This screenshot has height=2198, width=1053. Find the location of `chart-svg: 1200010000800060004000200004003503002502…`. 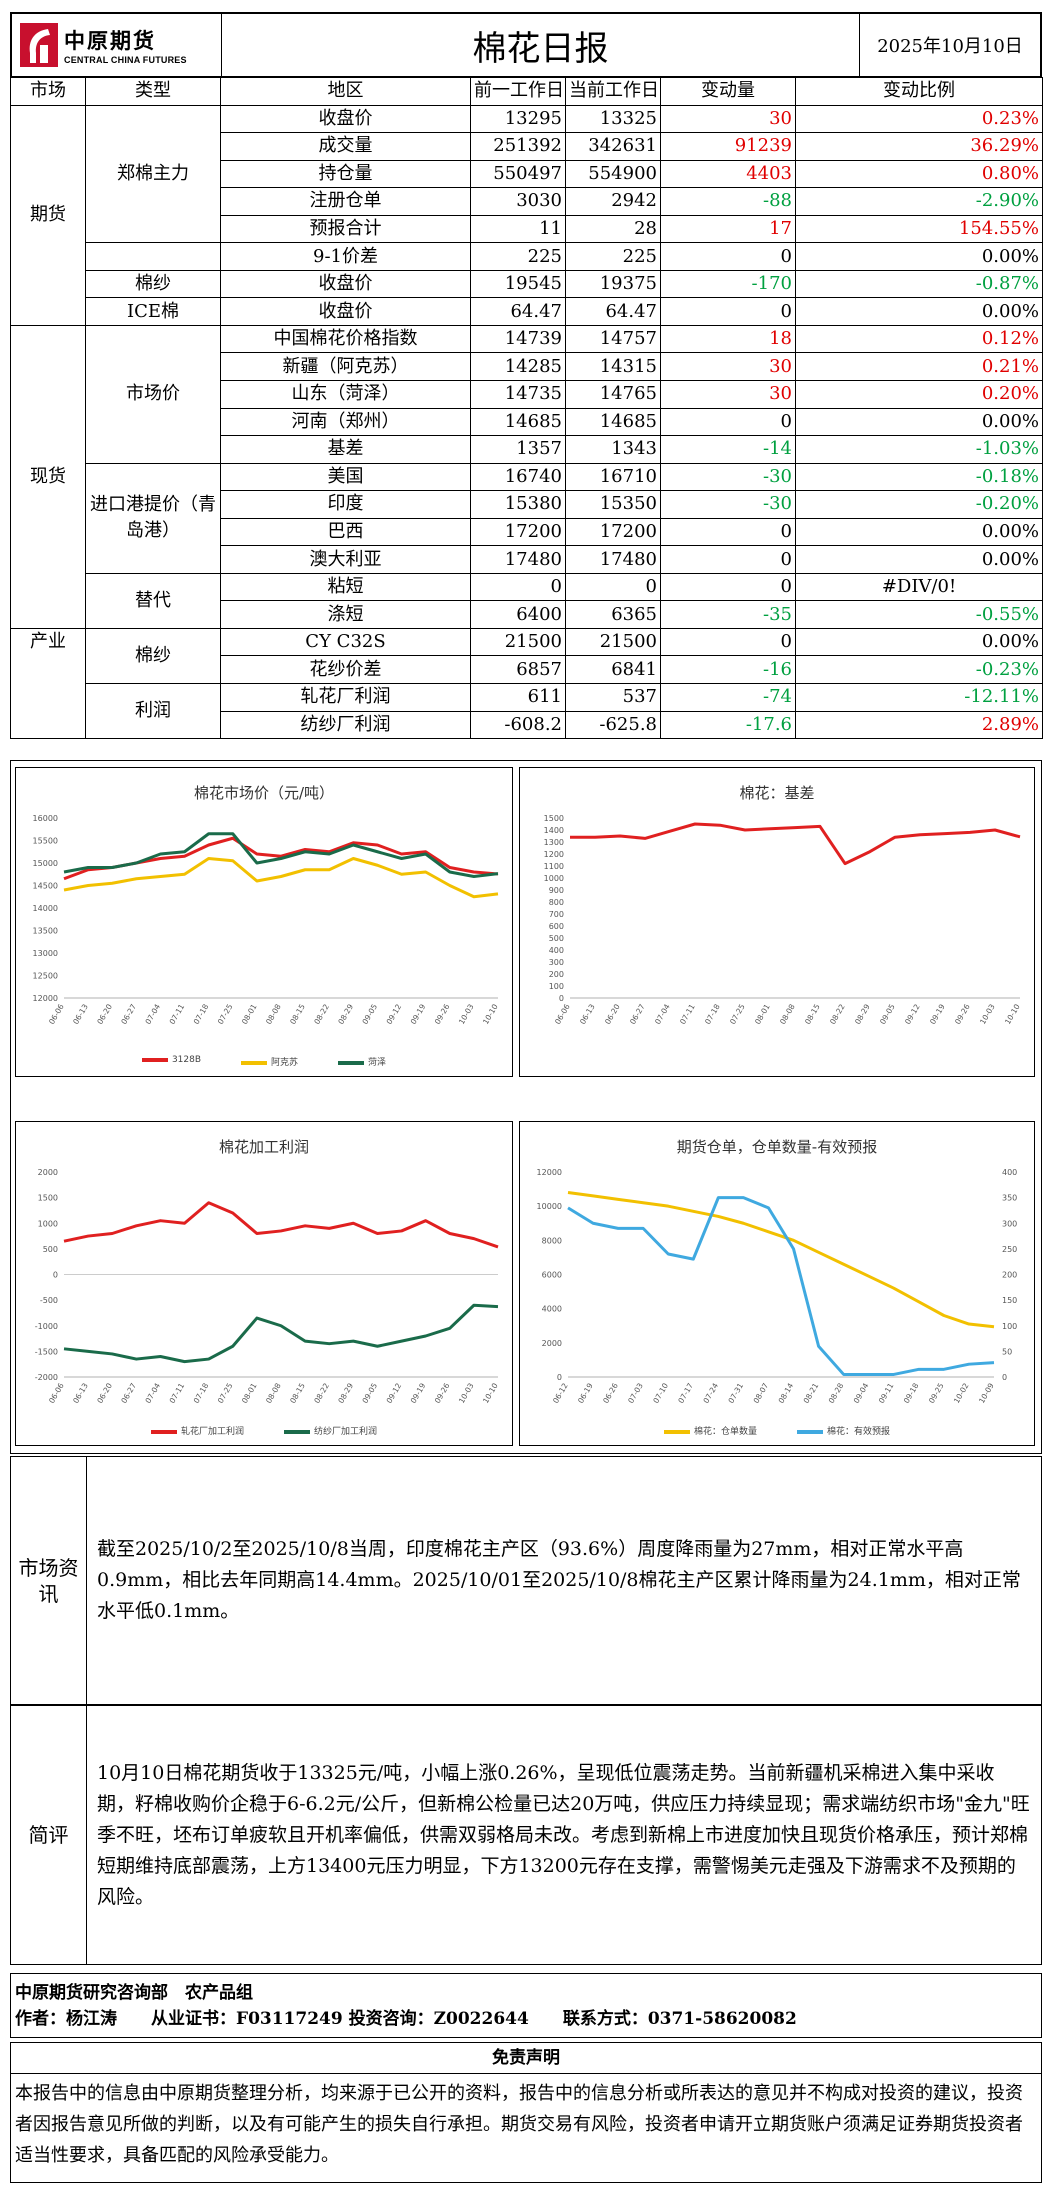

chart-svg: 1200010000800060004000200004003503002502… is located at coordinates (777, 1286).